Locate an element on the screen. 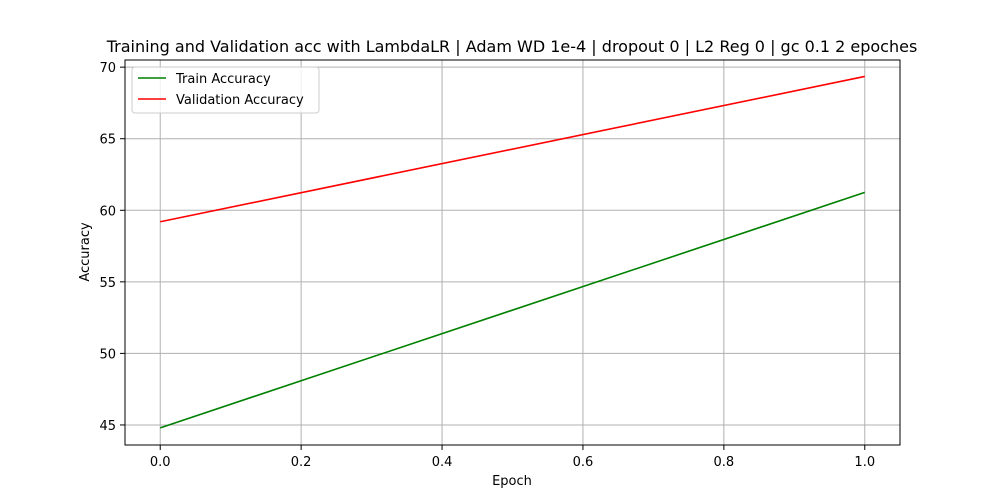 The width and height of the screenshot is (1000, 500). legend-label-validation-accuracy: Validation Accuracy is located at coordinates (240, 100).